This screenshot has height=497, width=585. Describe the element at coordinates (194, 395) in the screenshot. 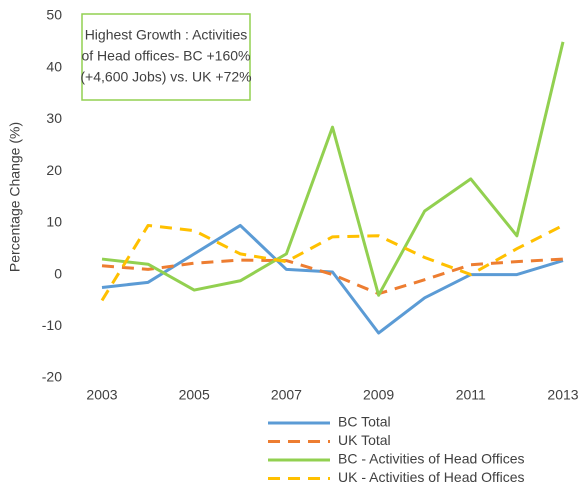

I see `x-tick-label: 2005` at that location.